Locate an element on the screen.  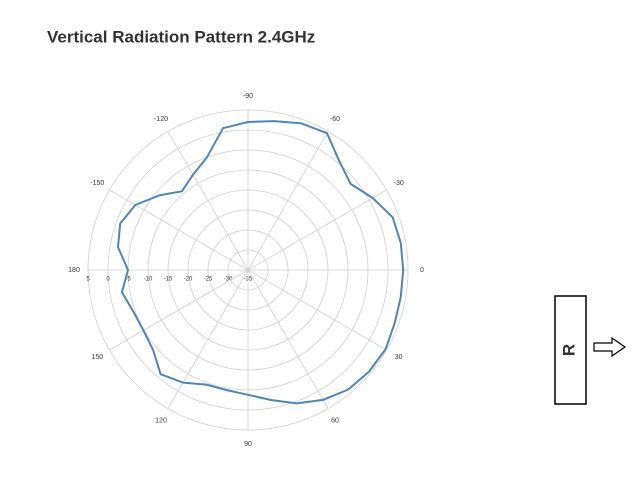
r-tick-label: 0 is located at coordinates (108, 280).